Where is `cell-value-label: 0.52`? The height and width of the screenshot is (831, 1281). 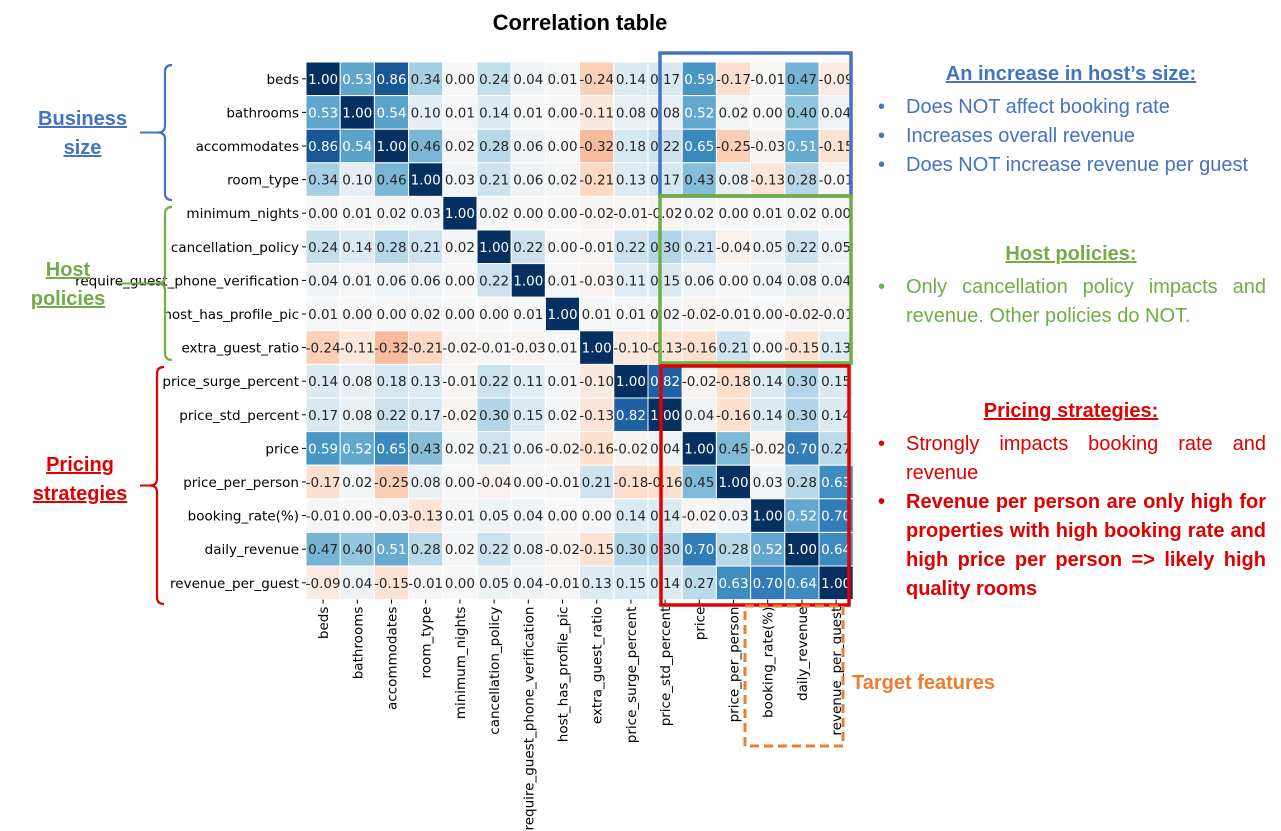 cell-value-label: 0.52 is located at coordinates (357, 449).